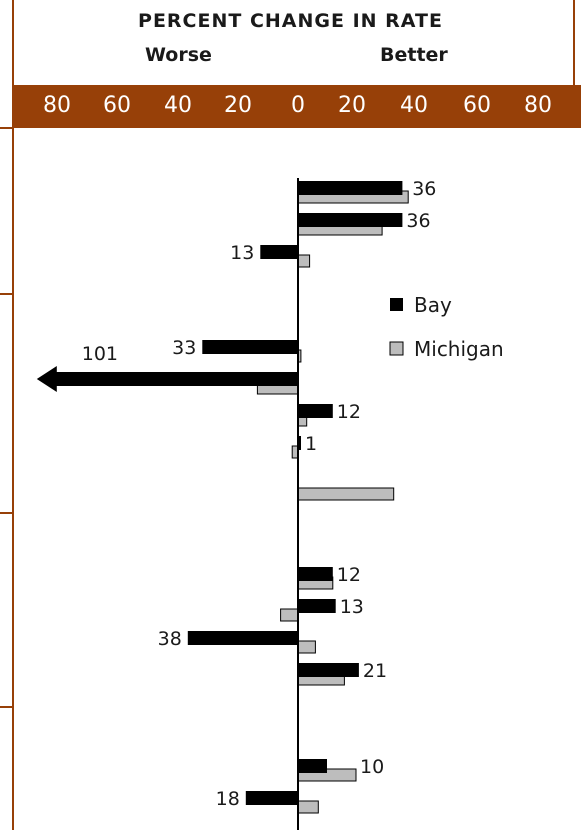 The height and width of the screenshot is (830, 581). I want to click on direction-label-worse: Worse, so click(178, 55).